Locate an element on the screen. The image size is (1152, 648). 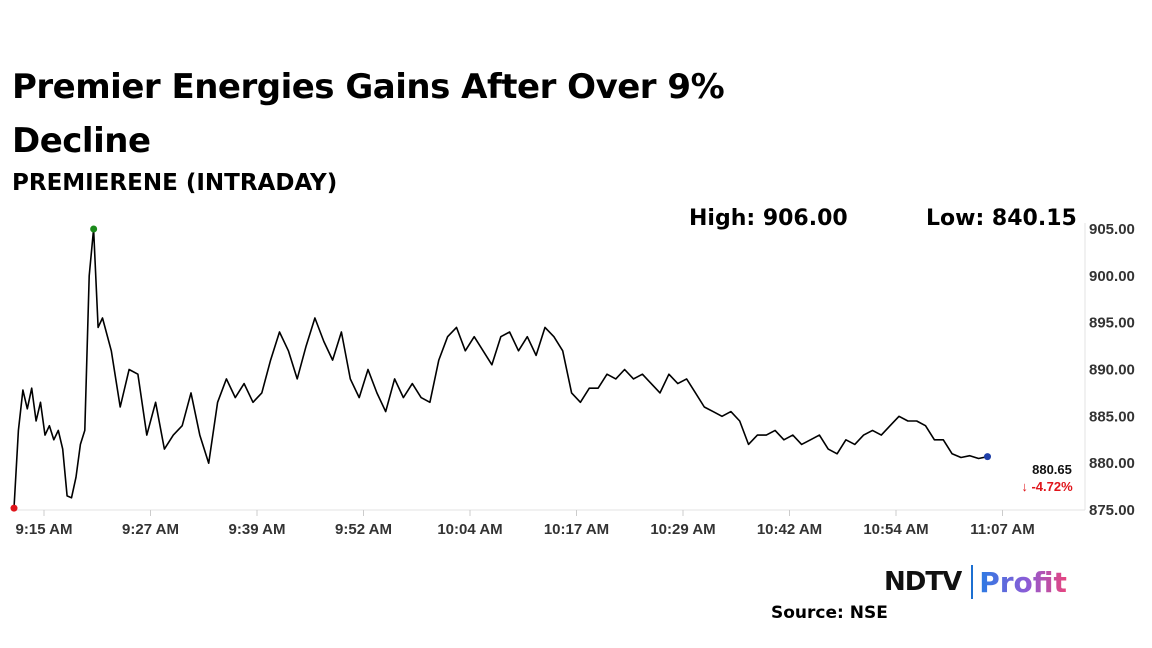
x-tick-label: 9:15 AM is located at coordinates (44, 529).